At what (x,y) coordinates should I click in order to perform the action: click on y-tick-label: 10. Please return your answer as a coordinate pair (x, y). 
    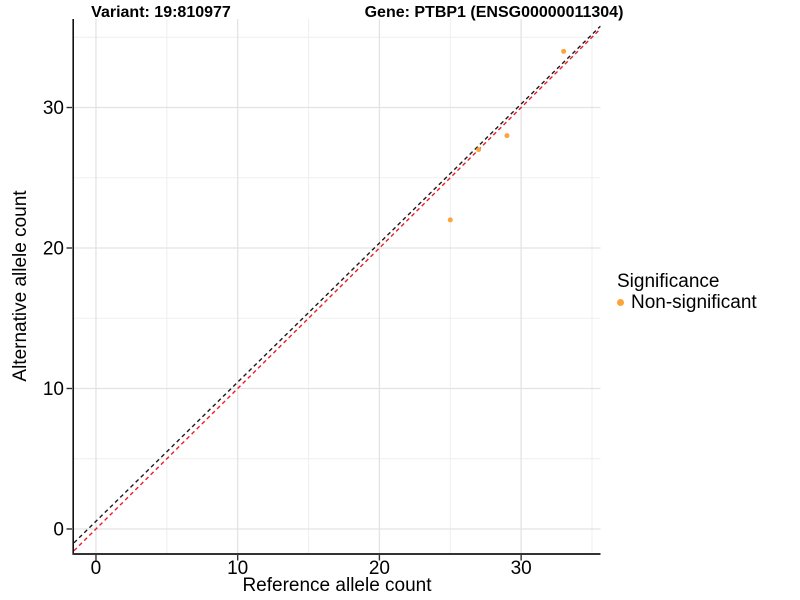
    Looking at the image, I should click on (53, 389).